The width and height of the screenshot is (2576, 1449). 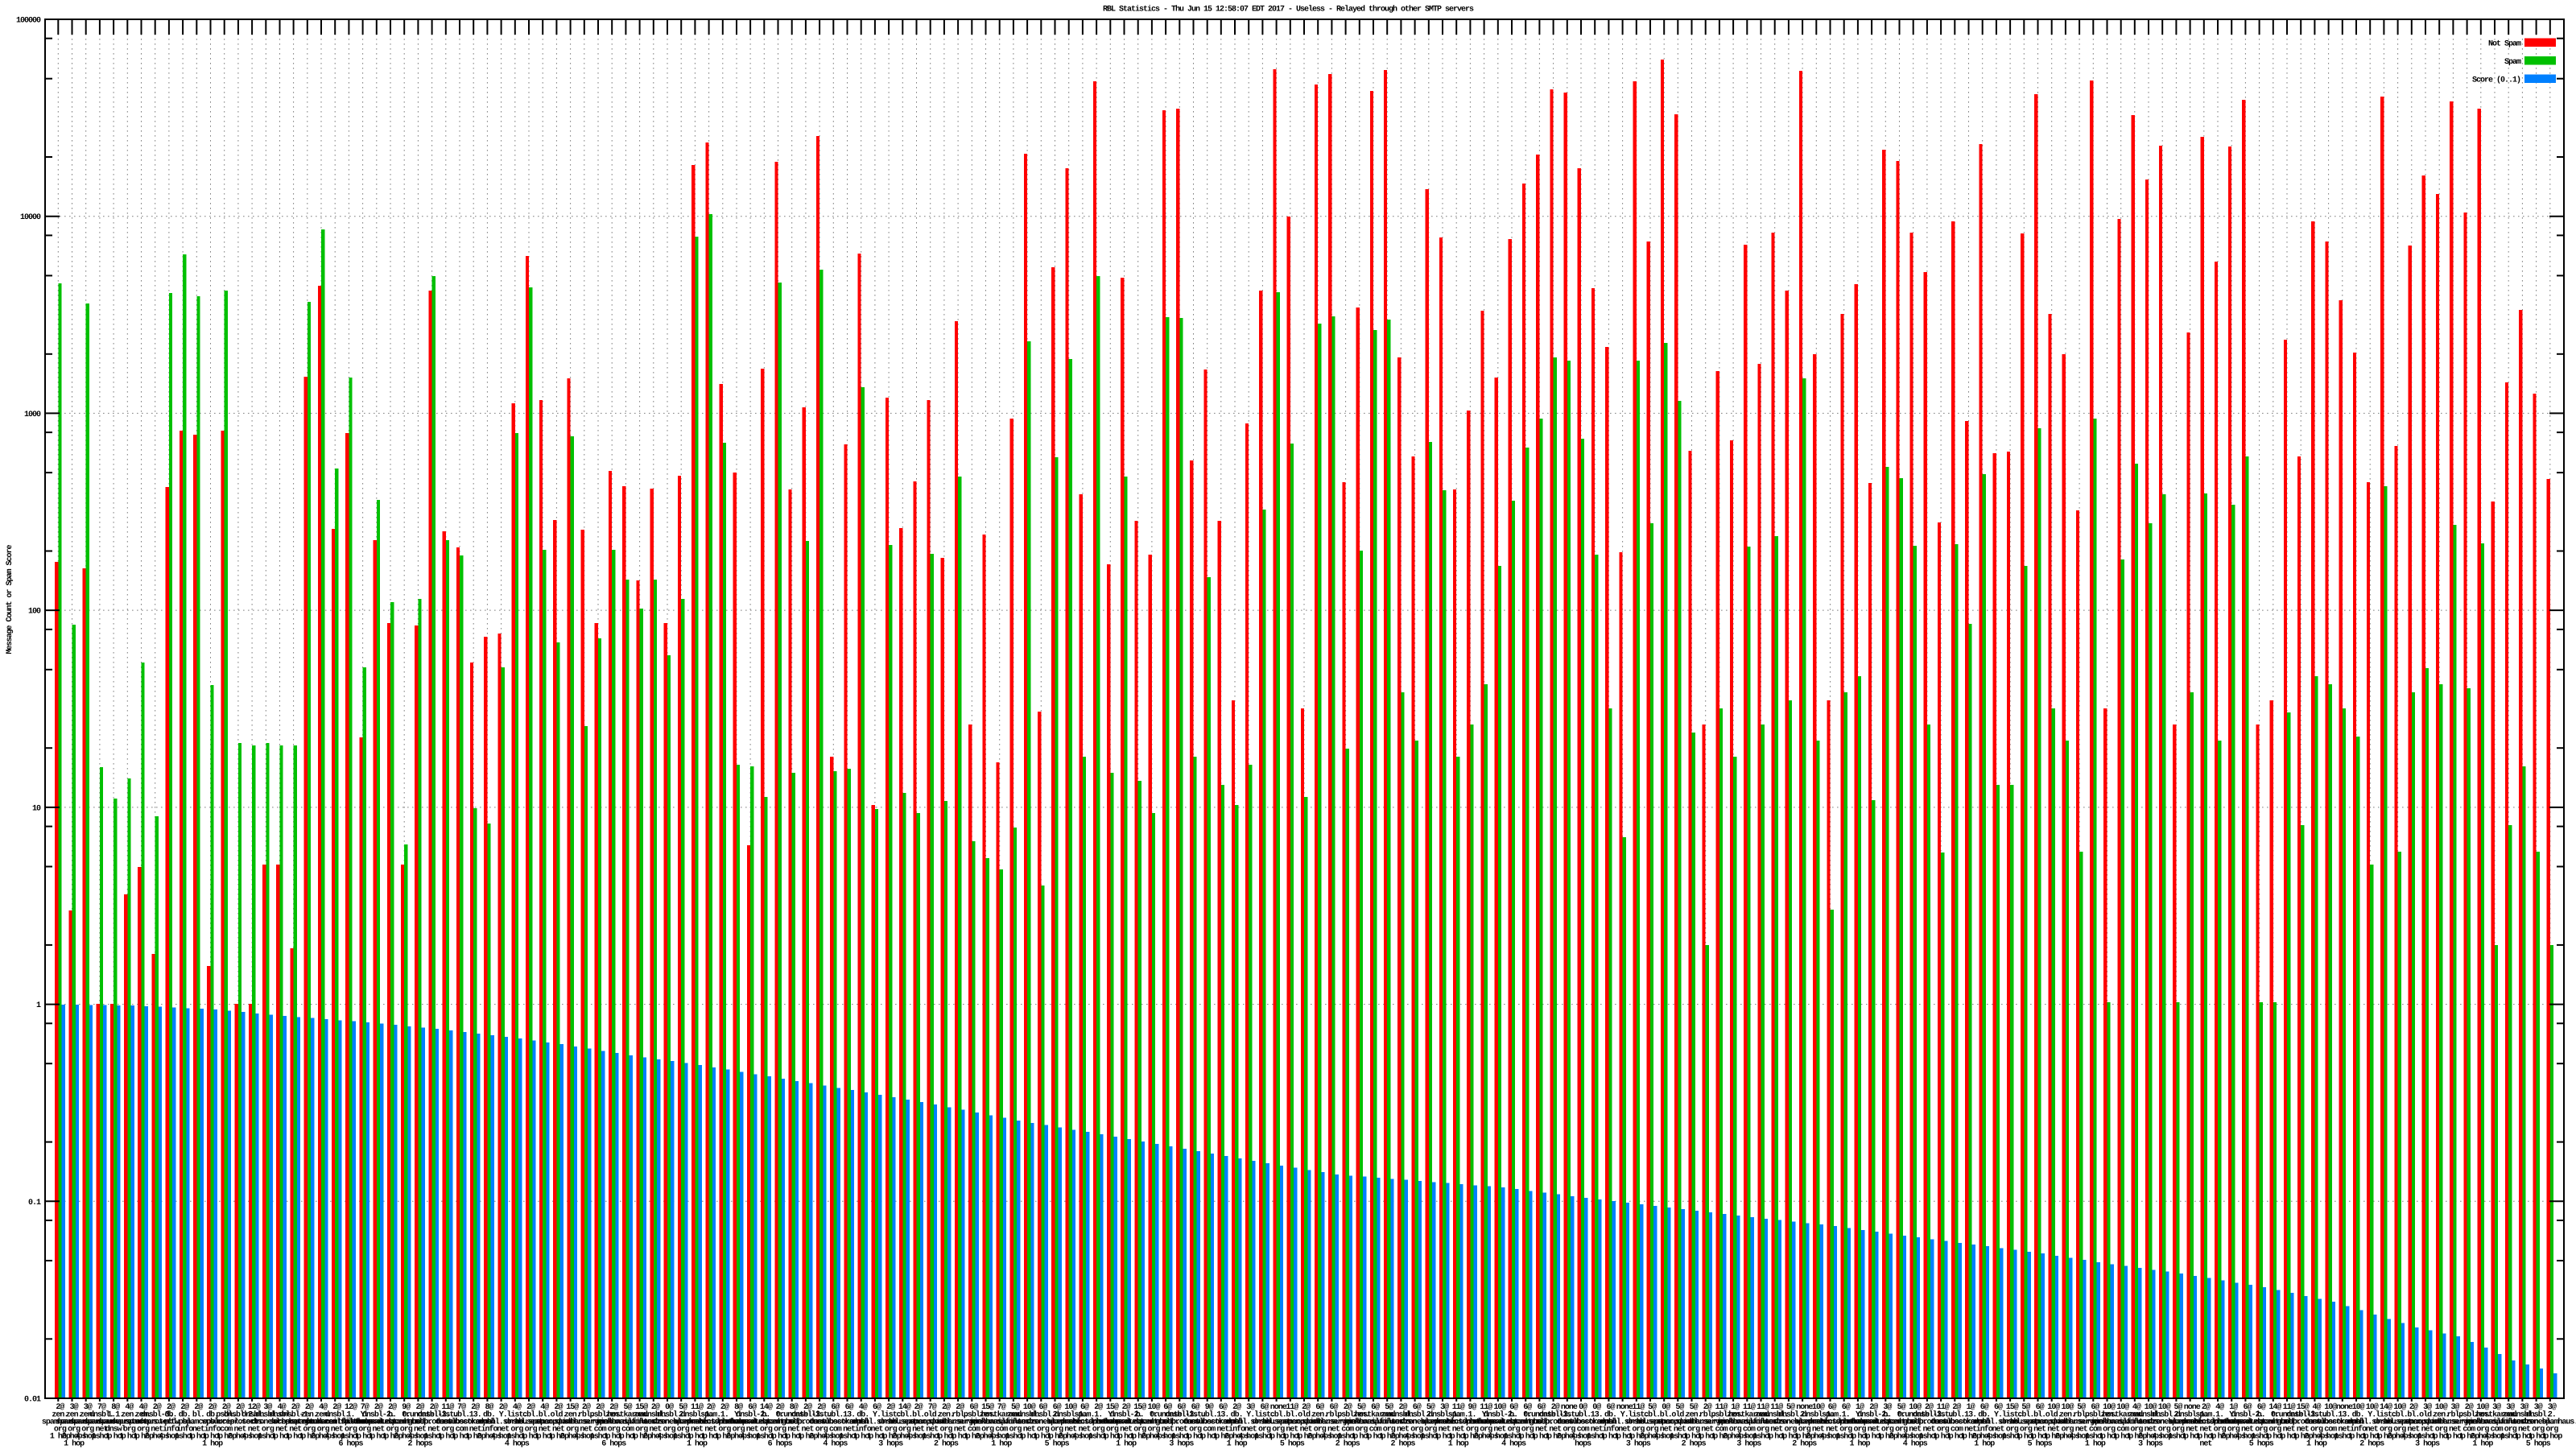 I want to click on svg-text: dnswl., so click(x=448, y=1422).